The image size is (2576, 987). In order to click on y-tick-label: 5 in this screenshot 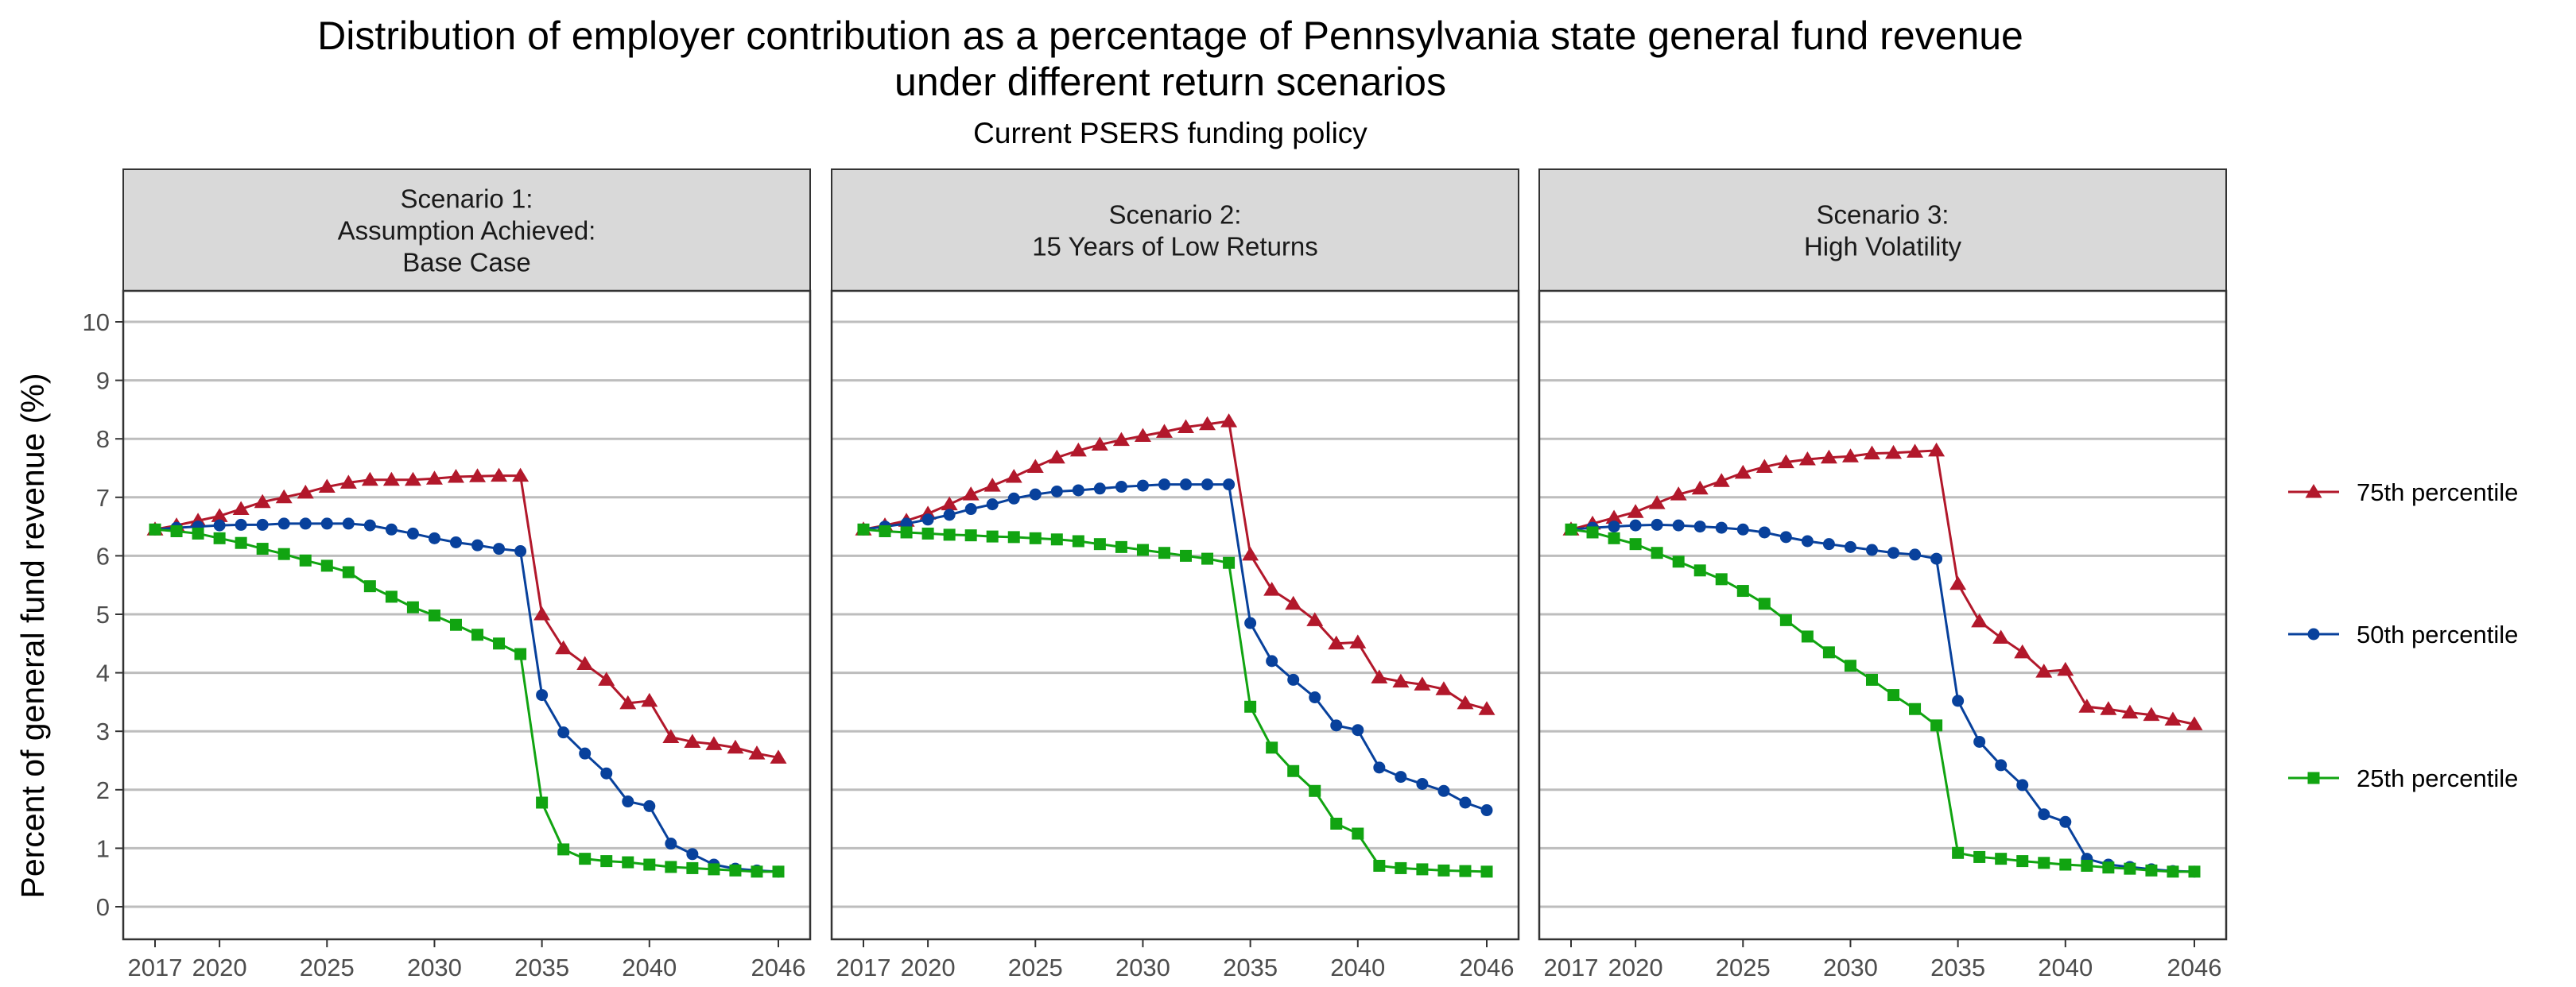, I will do `click(103, 615)`.